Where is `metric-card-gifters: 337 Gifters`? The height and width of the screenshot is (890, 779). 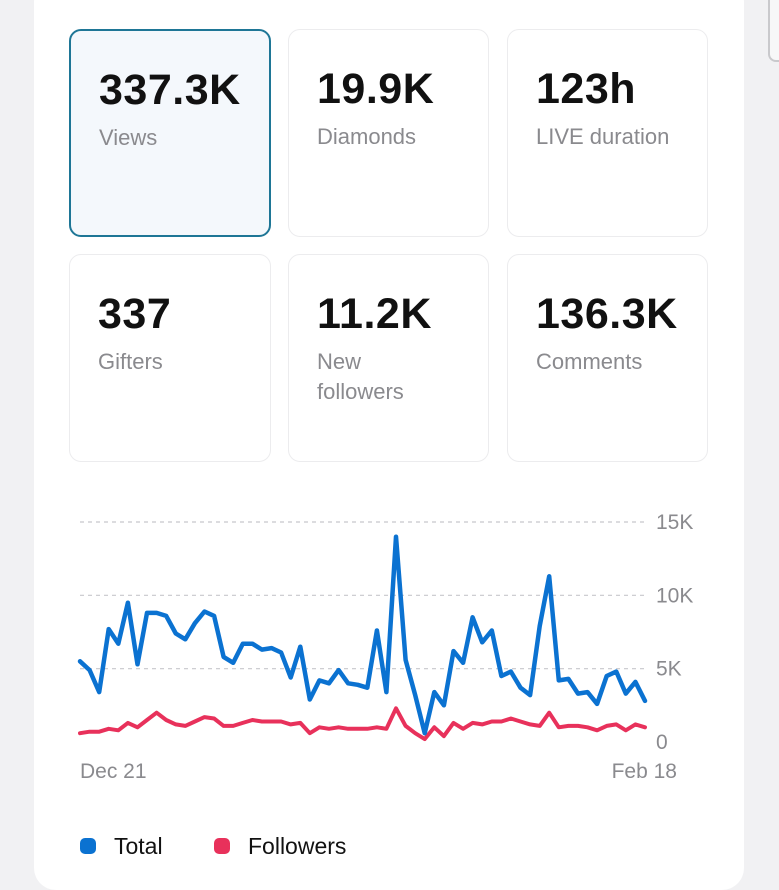
metric-card-gifters: 337 Gifters is located at coordinates (170, 358).